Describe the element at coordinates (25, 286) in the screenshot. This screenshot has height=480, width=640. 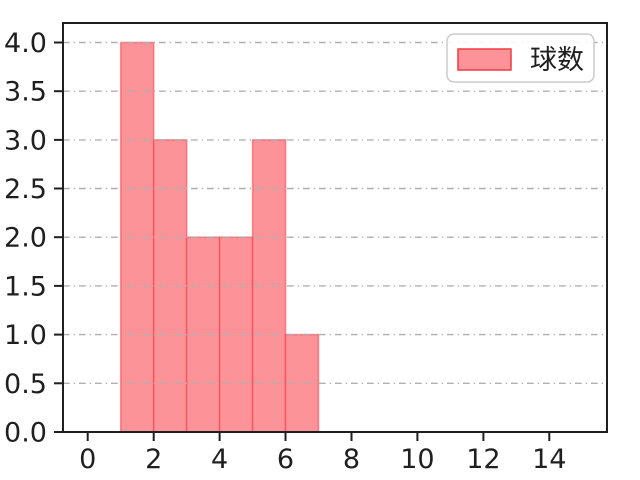
I see `y-tick-label: 1.5` at that location.